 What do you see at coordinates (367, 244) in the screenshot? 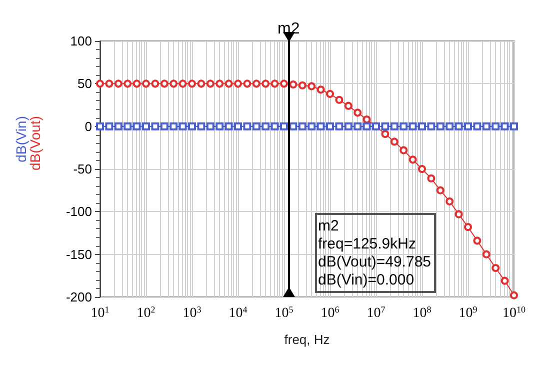
I see `annotation: freq=125.9kHz` at bounding box center [367, 244].